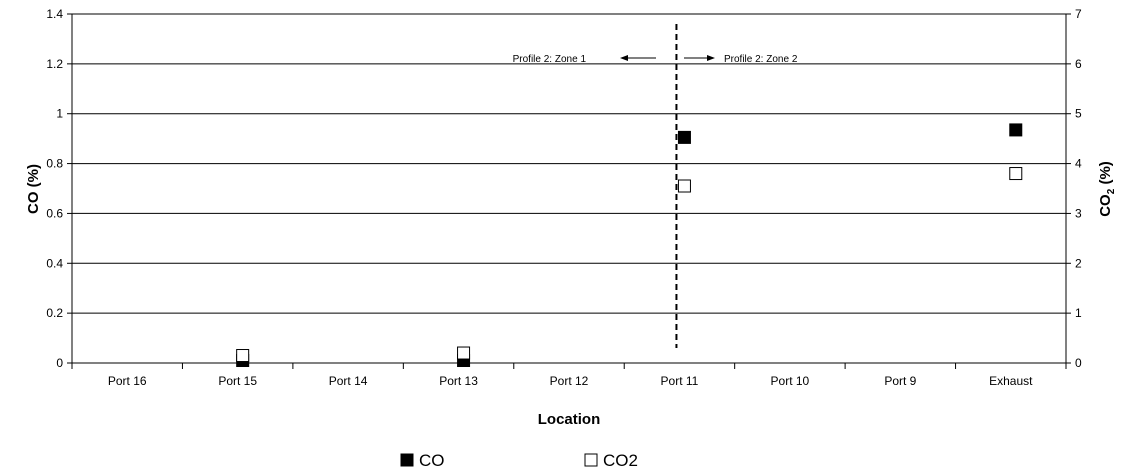 This screenshot has height=474, width=1123. I want to click on y-left-tick-label: 0.2, so click(54, 313).